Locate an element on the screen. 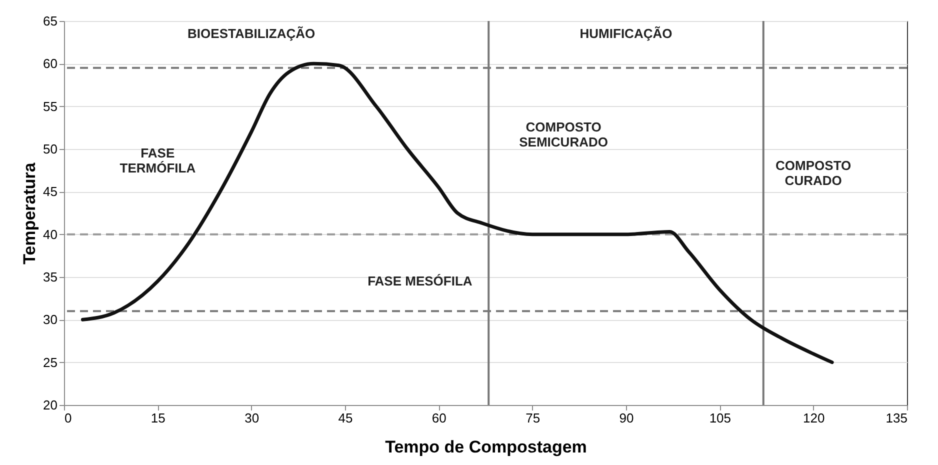  x-tick-label: 45 is located at coordinates (345, 418).